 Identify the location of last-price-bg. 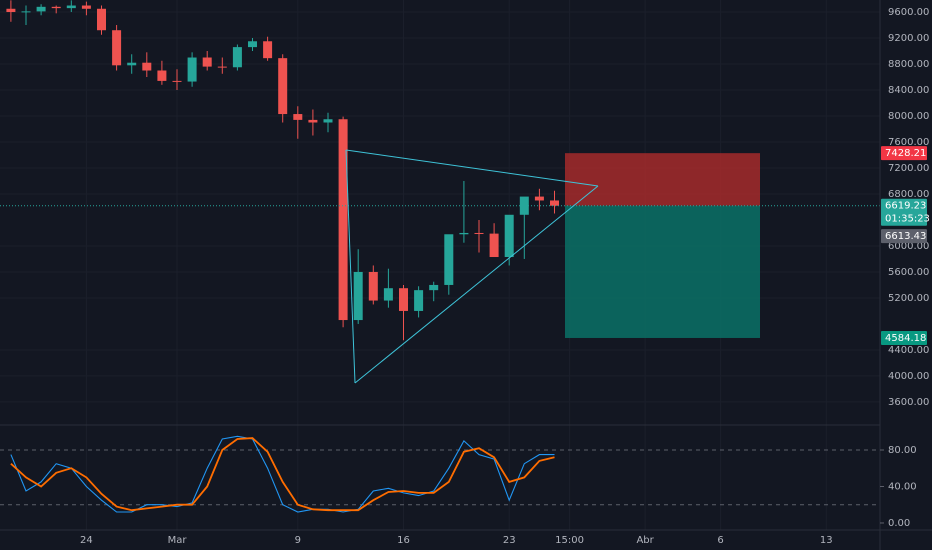
(904, 212).